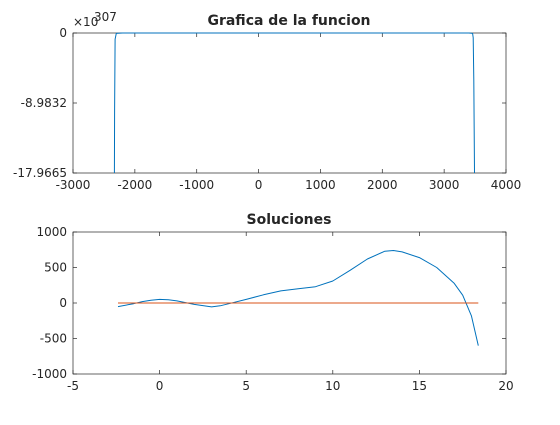 This screenshot has height=425, width=560. I want to click on x-tick-label: 20, so click(505, 386).